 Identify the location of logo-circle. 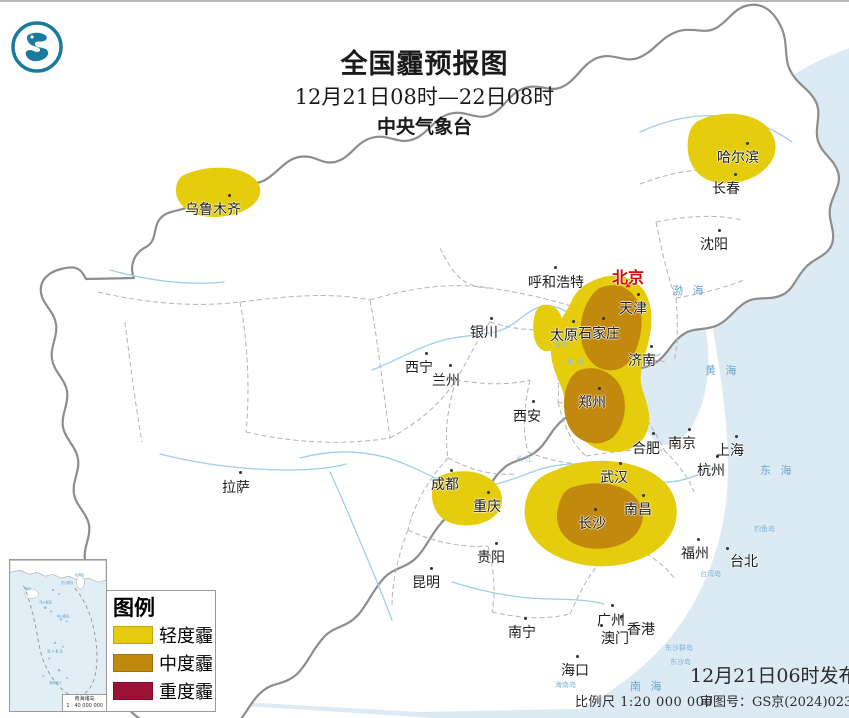
(37, 47).